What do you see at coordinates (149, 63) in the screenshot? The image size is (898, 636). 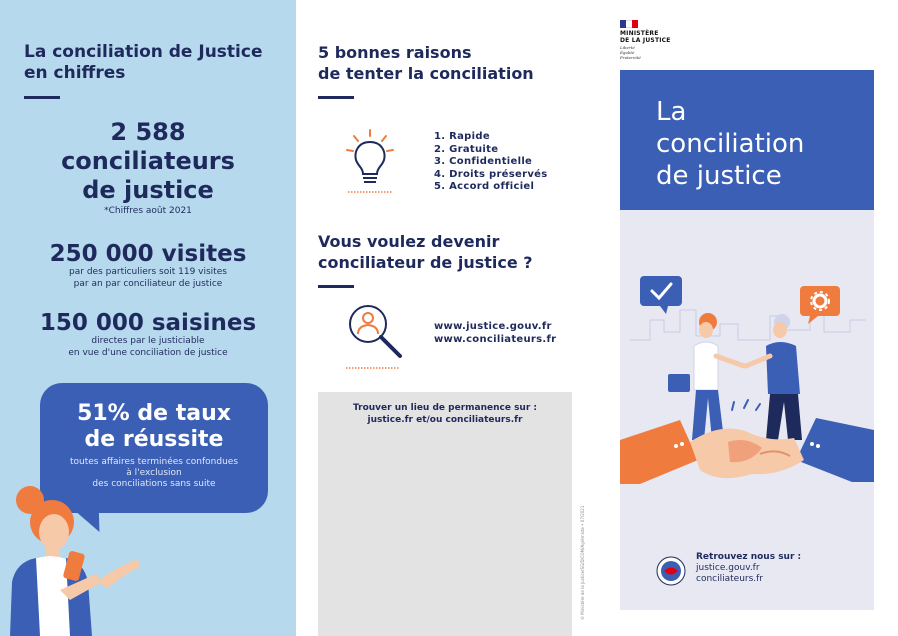 I see `stats-title: La conciliation de Justice en chiffres` at bounding box center [149, 63].